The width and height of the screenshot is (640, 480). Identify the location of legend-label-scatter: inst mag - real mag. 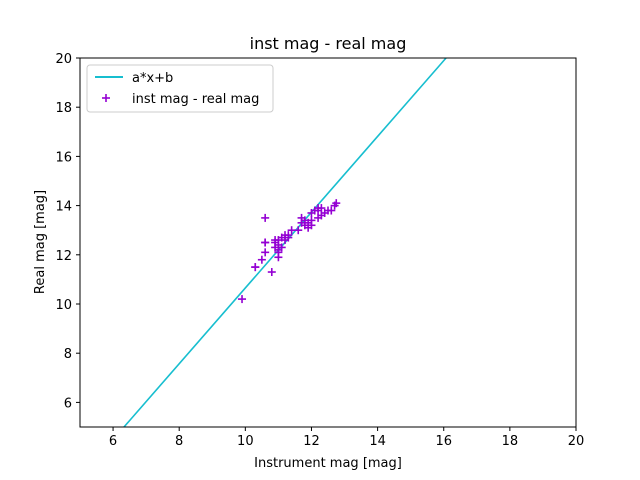
(195, 99).